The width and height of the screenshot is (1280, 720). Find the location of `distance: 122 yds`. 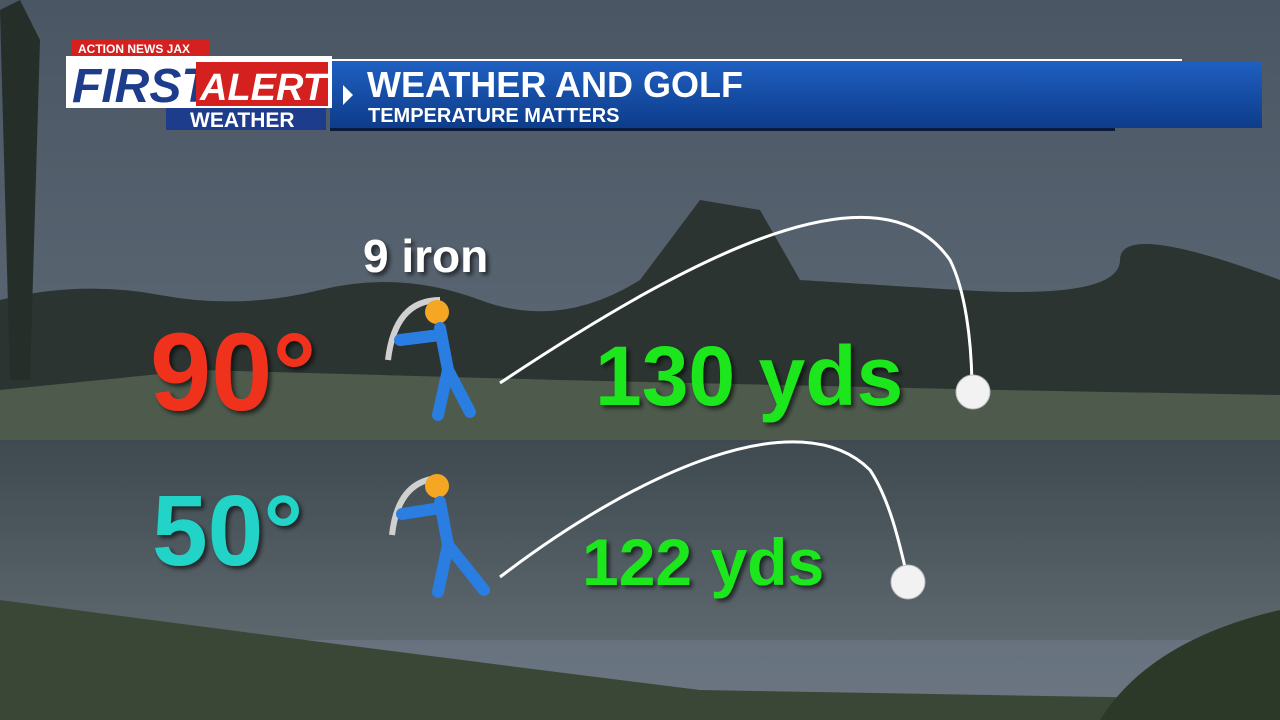

distance: 122 yds is located at coordinates (703, 562).